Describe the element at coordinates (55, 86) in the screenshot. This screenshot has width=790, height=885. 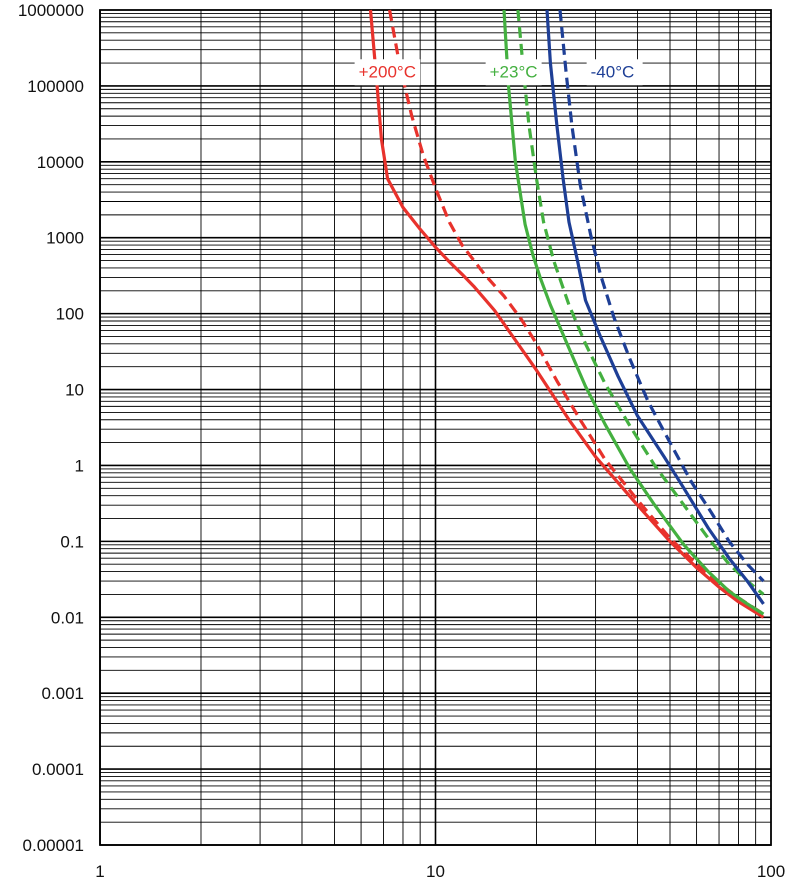
I see `y-tick-label: 100000` at that location.